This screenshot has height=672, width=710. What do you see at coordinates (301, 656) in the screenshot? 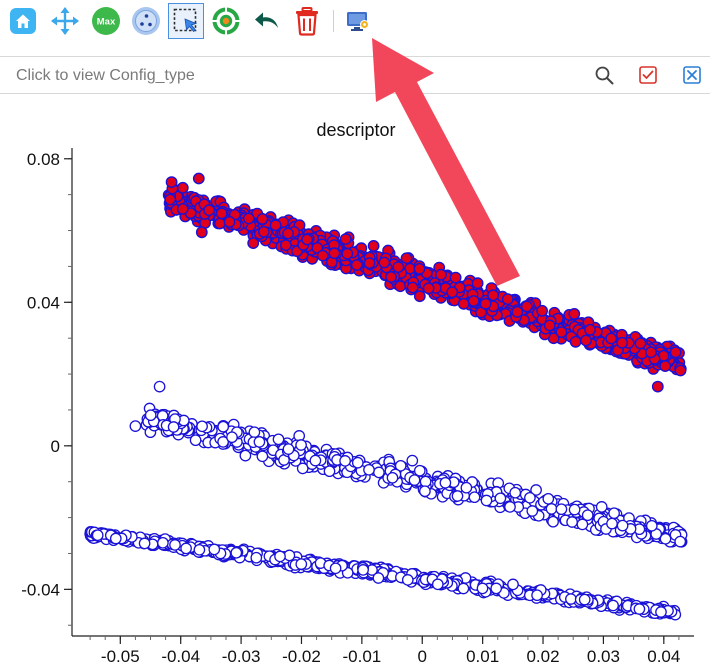
I see `x-tick-label: -0.02` at bounding box center [301, 656].